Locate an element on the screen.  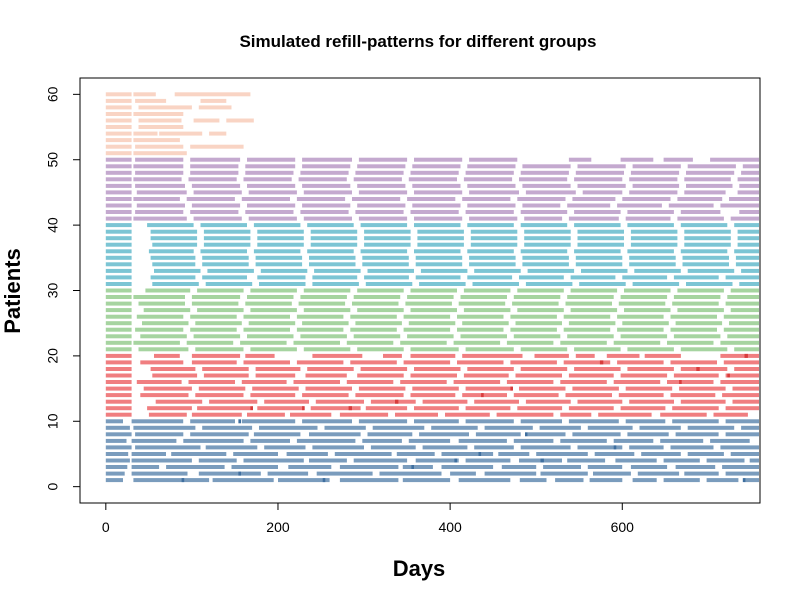
y-tick-label: 50 is located at coordinates (53, 160).